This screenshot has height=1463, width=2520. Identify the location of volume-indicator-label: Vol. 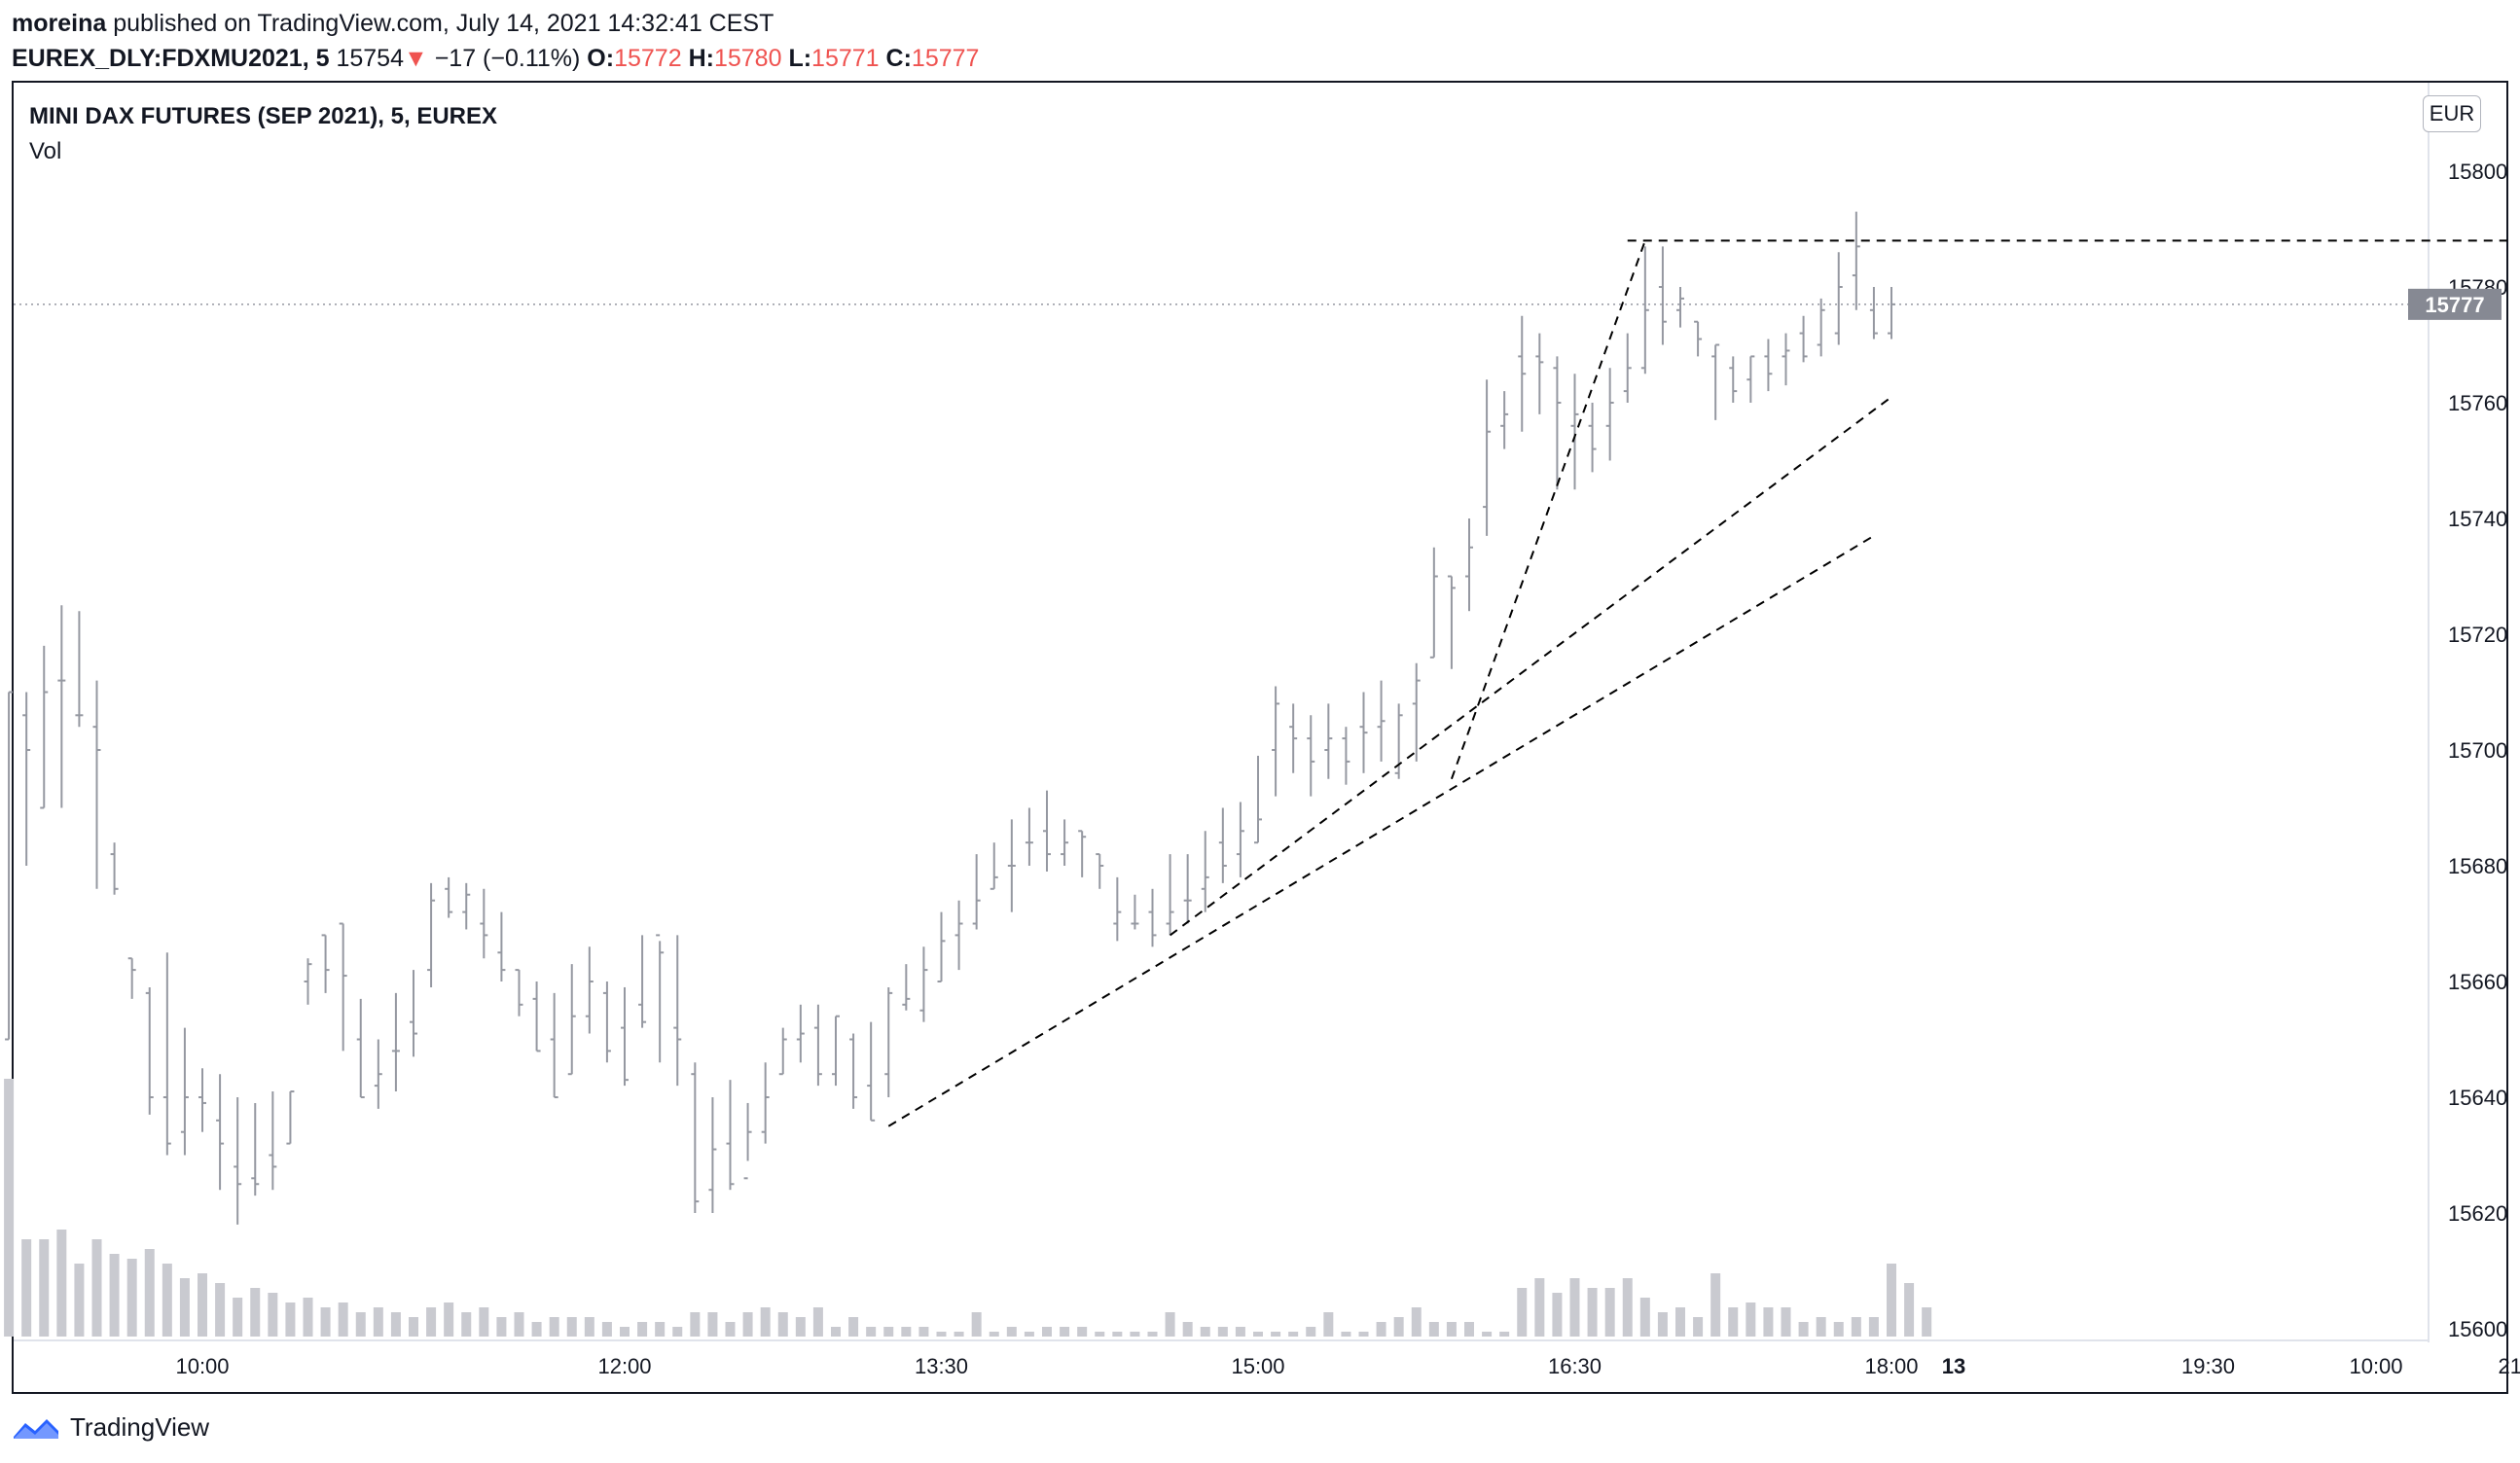
(45, 151).